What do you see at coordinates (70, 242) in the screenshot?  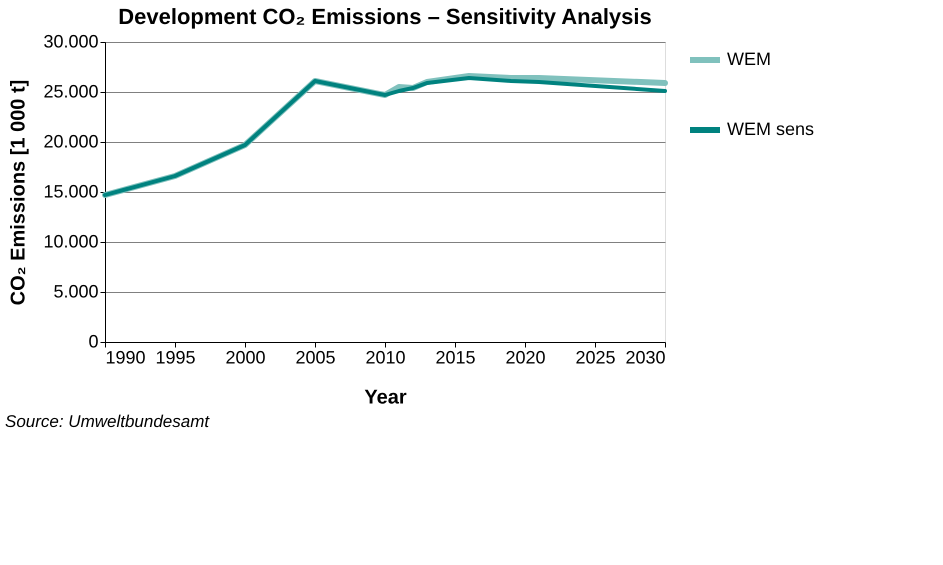 I see `y-tick-label: 10.000` at bounding box center [70, 242].